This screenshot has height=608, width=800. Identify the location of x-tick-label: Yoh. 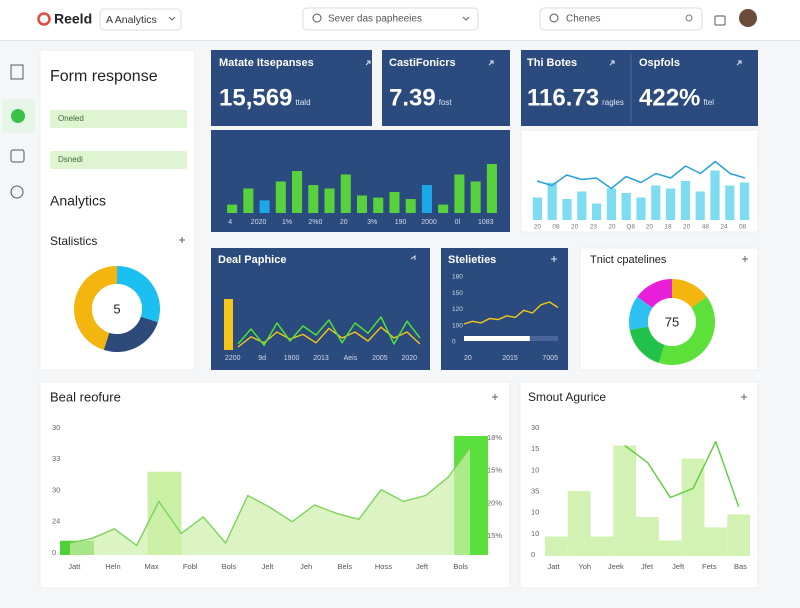
(584, 566).